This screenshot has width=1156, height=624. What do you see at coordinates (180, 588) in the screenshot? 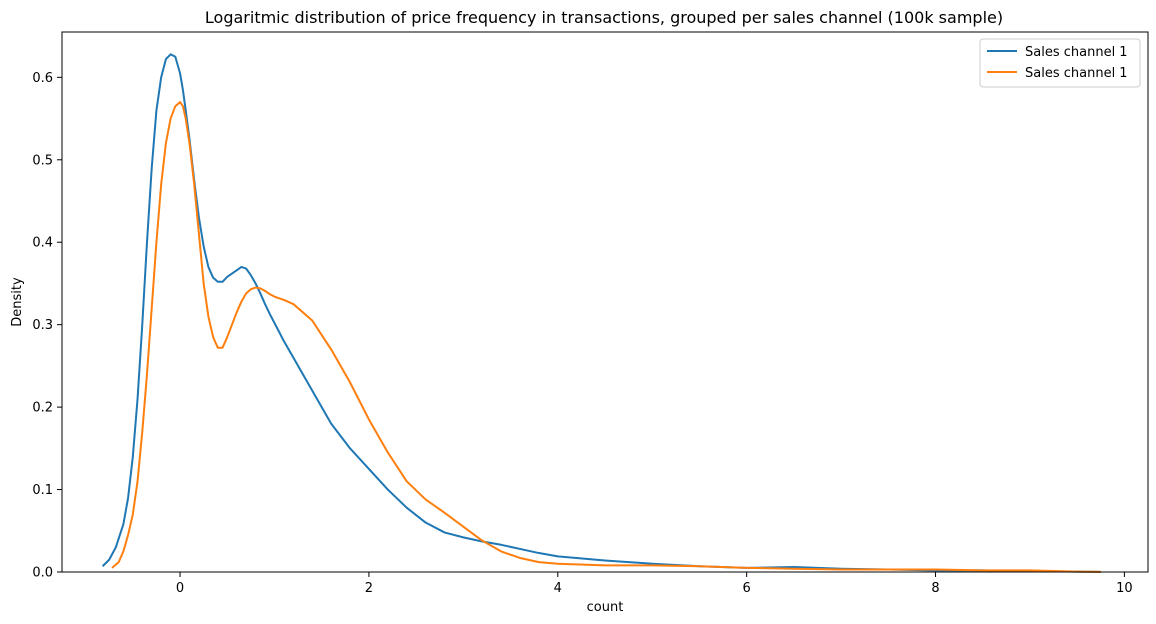
I see `x-tick-label: 0` at bounding box center [180, 588].